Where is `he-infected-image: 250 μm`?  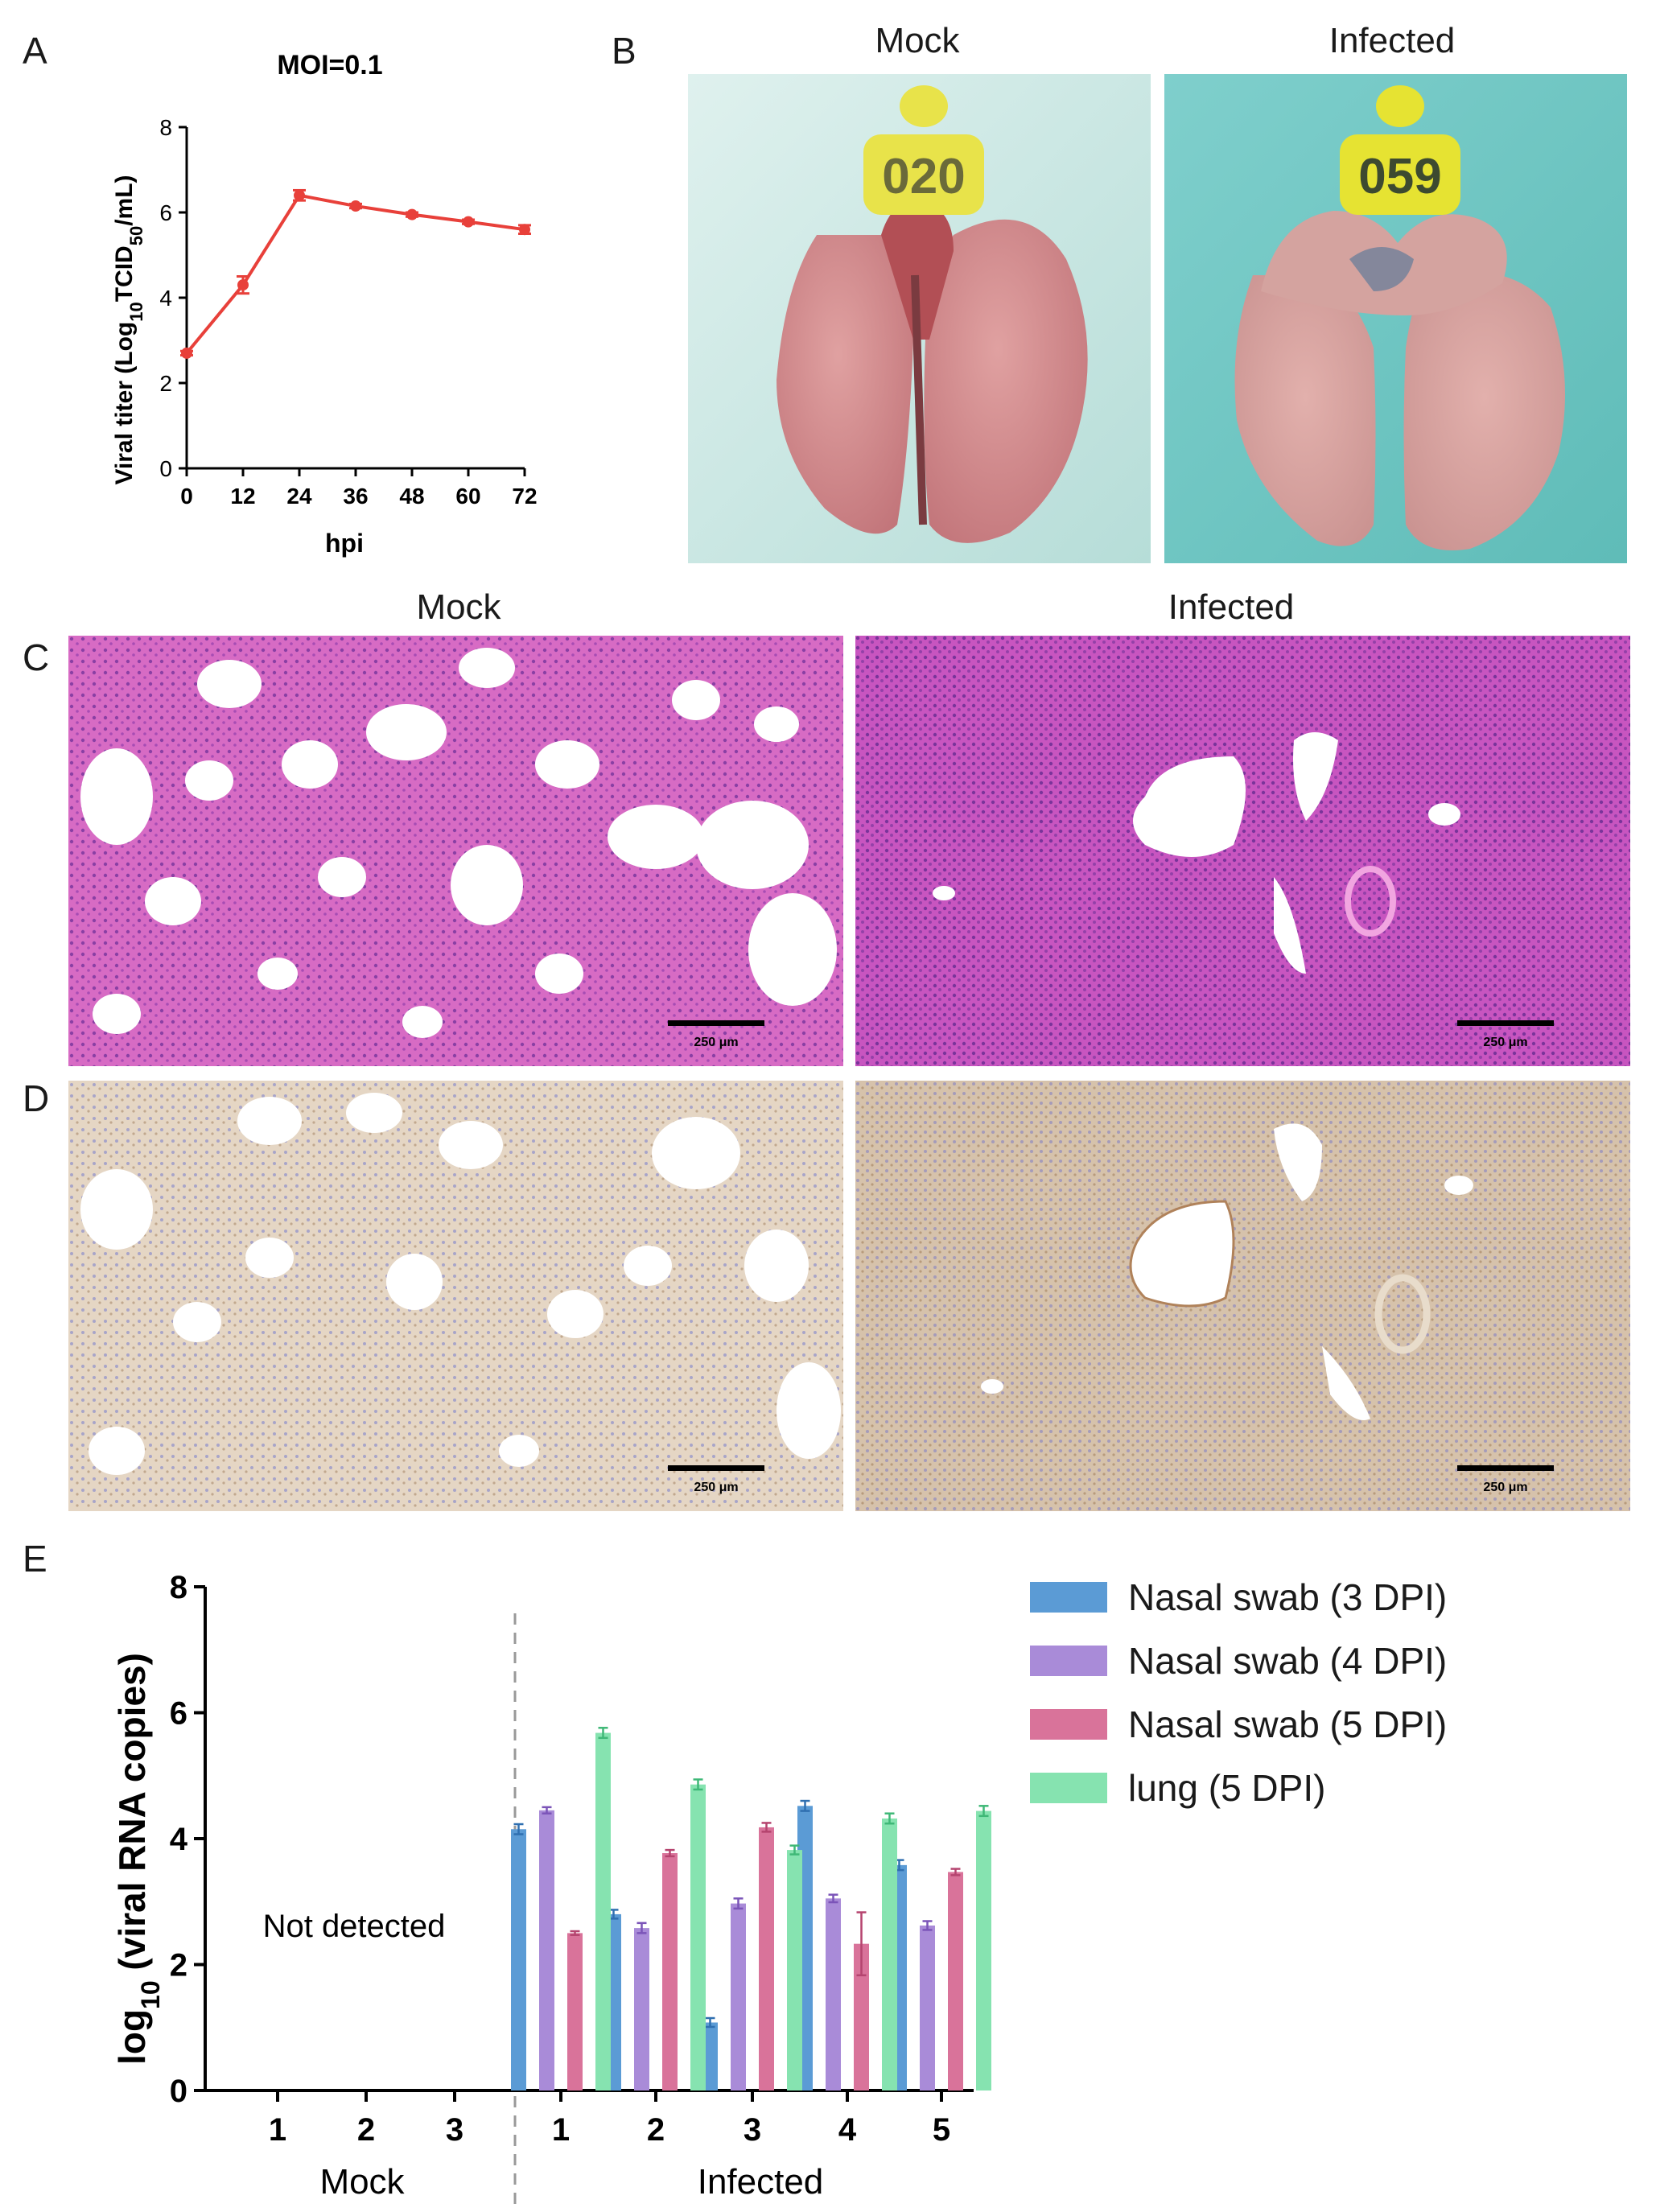
he-infected-image: 250 μm is located at coordinates (1242, 851).